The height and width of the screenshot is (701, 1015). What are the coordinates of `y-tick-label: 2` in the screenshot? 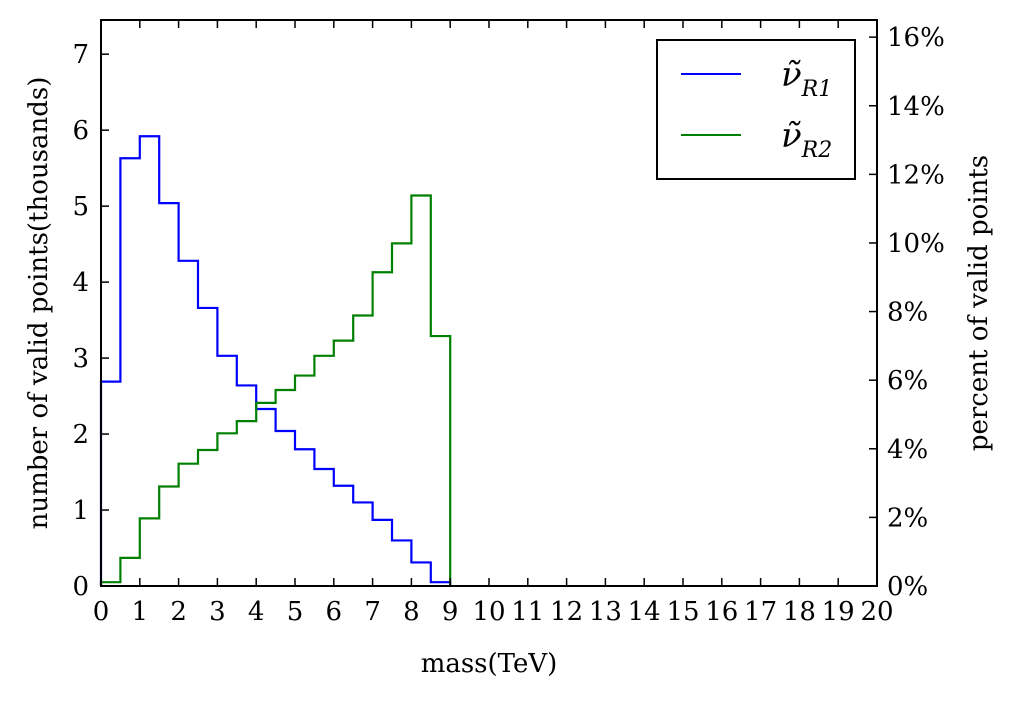 It's located at (80, 435).